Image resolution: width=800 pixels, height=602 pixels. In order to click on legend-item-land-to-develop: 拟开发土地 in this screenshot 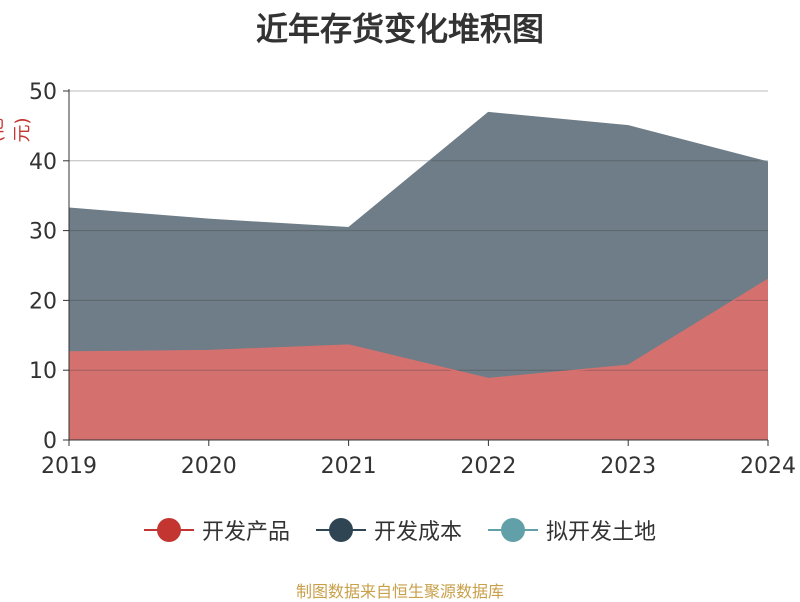, I will do `click(572, 530)`.